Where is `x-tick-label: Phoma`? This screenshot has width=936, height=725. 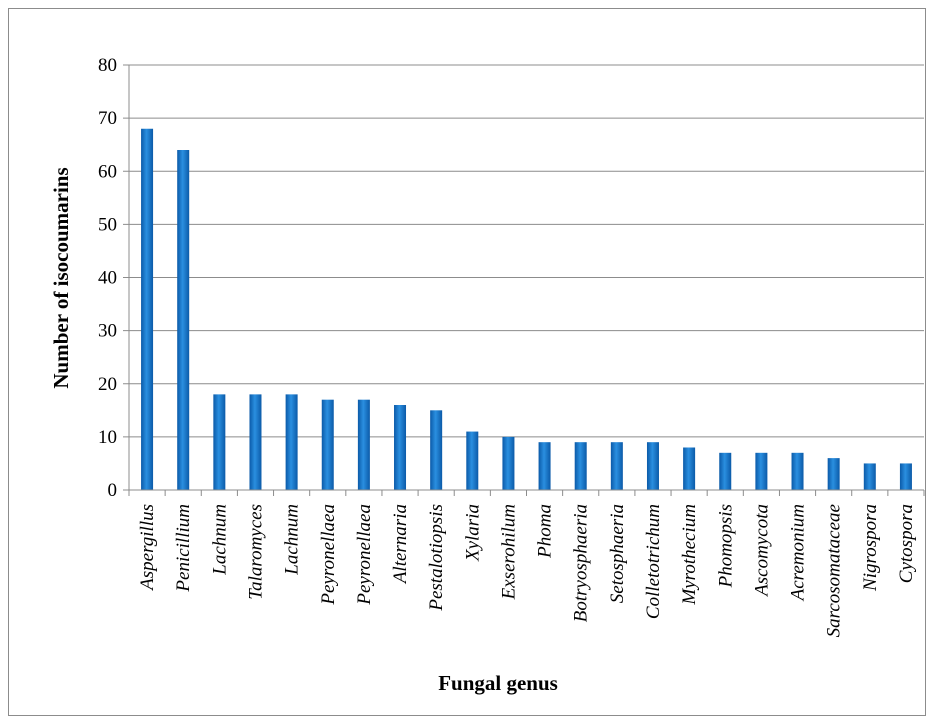
x-tick-label: Phoma is located at coordinates (545, 531).